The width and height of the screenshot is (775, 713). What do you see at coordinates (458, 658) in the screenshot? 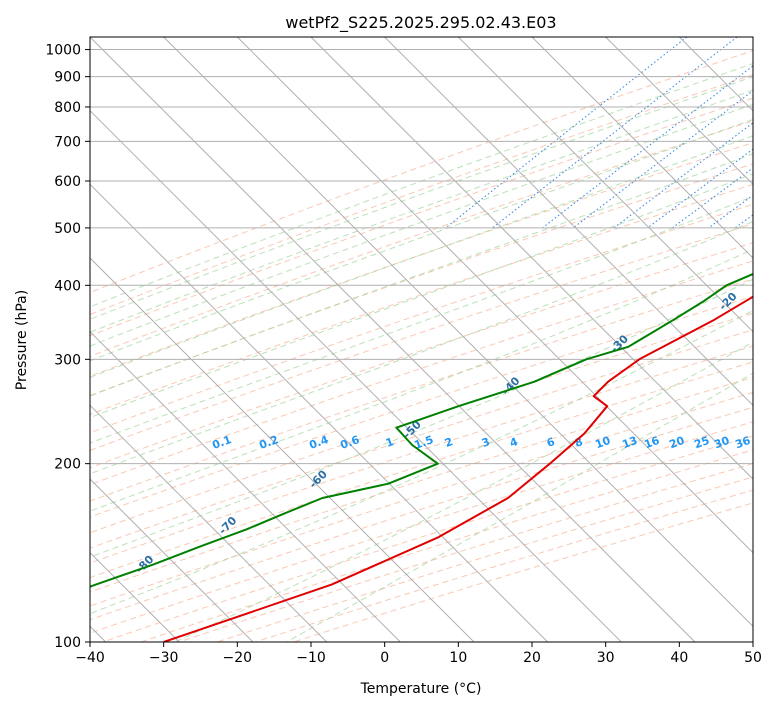
I see `x-tick-label: 10` at bounding box center [458, 658].